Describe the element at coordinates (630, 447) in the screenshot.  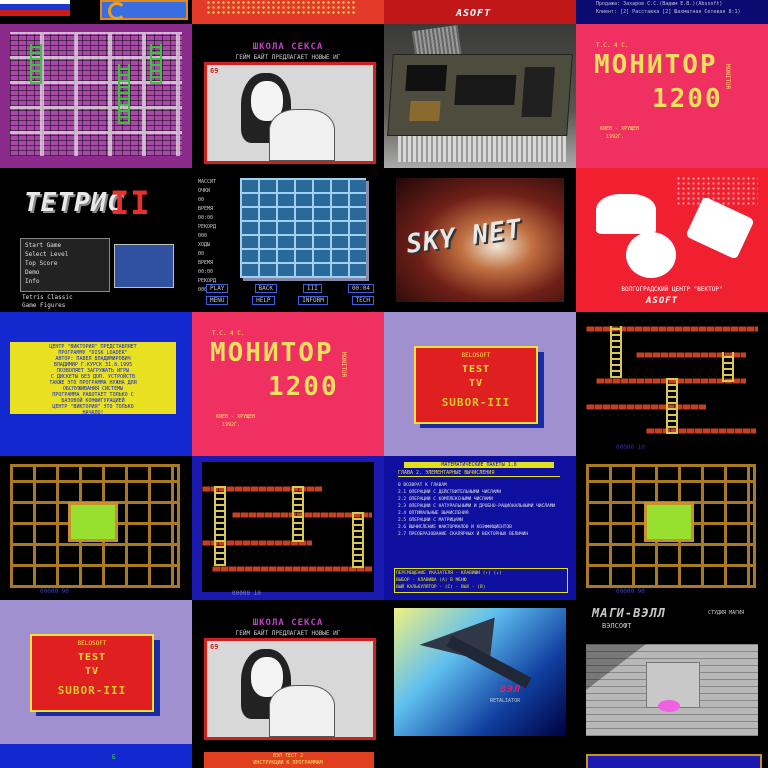
I see `game-score: 00000 10` at that location.